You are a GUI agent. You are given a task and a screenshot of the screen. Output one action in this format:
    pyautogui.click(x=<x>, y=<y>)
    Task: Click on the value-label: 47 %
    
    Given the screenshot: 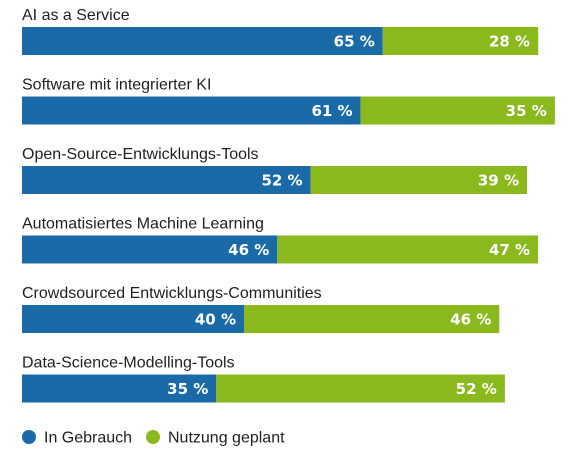 What is the action you would take?
    pyautogui.click(x=509, y=250)
    